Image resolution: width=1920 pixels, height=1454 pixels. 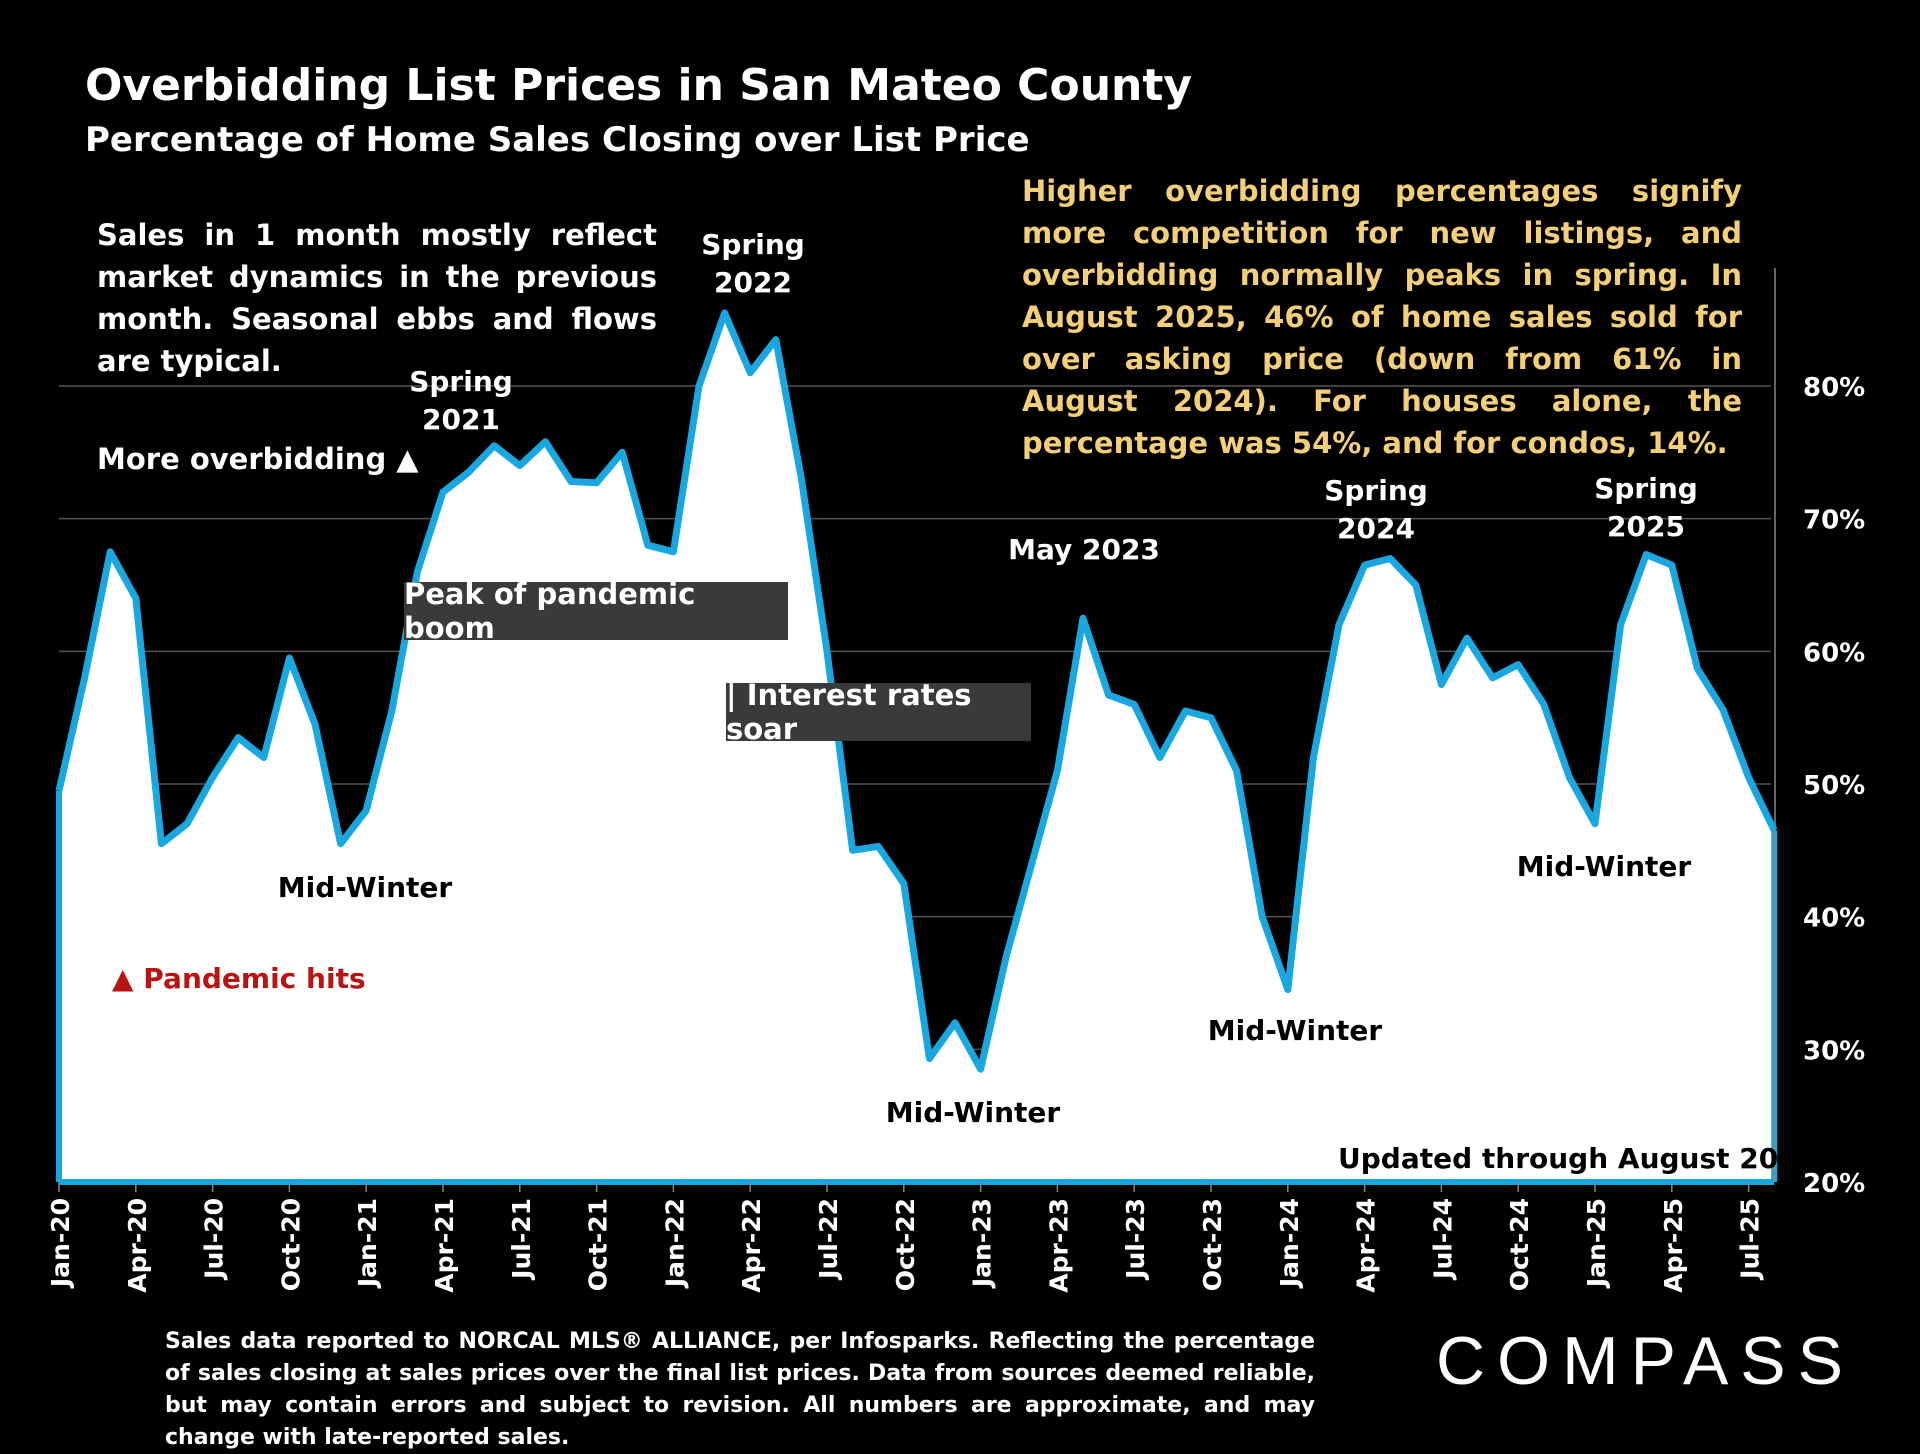 I want to click on y-axis-ticks: 20% 30% 40% 50% 60% 70% 80%, so click(x=1834, y=786).